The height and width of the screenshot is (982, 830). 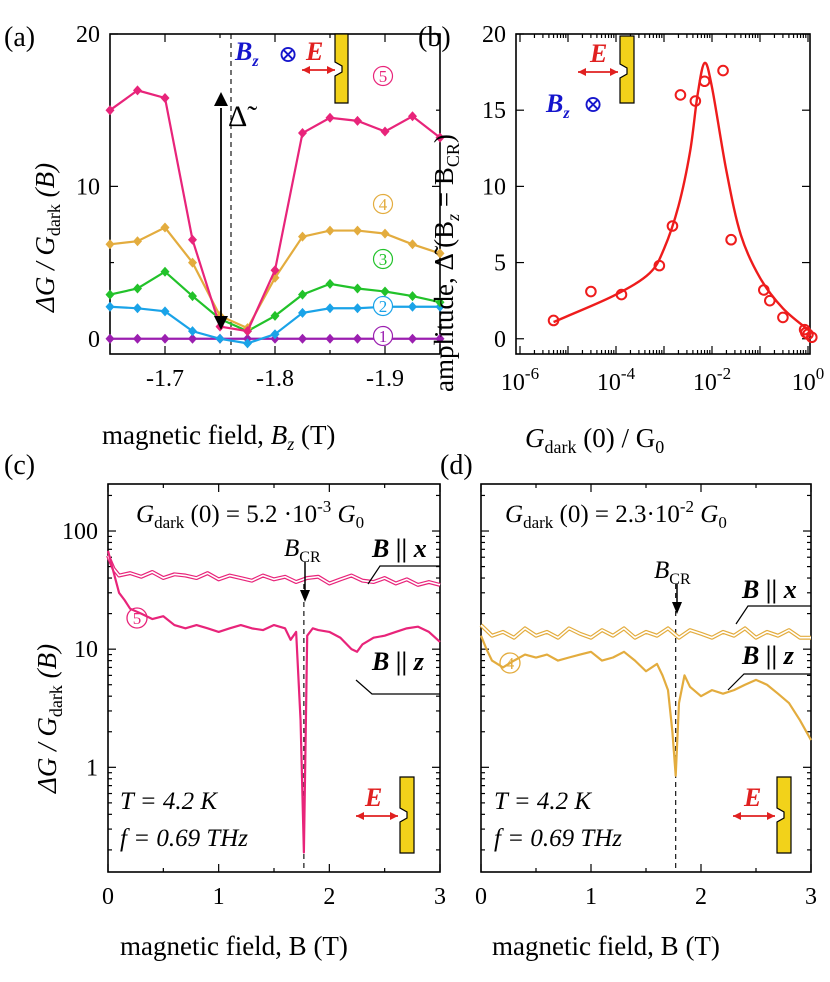 What do you see at coordinates (598, 53) in the screenshot?
I see `panel-b-e-field-label: E` at bounding box center [598, 53].